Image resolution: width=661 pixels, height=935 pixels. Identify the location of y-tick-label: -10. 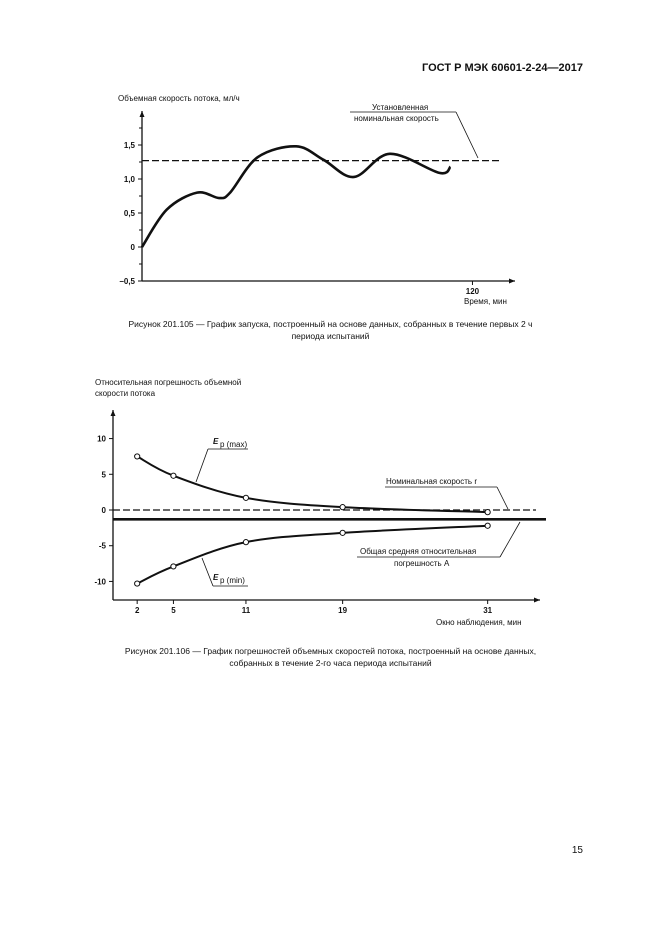
(100, 581).